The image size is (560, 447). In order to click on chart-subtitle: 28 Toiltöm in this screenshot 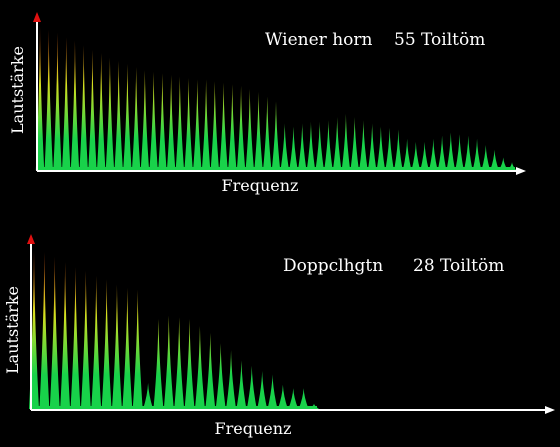, I will do `click(458, 266)`.